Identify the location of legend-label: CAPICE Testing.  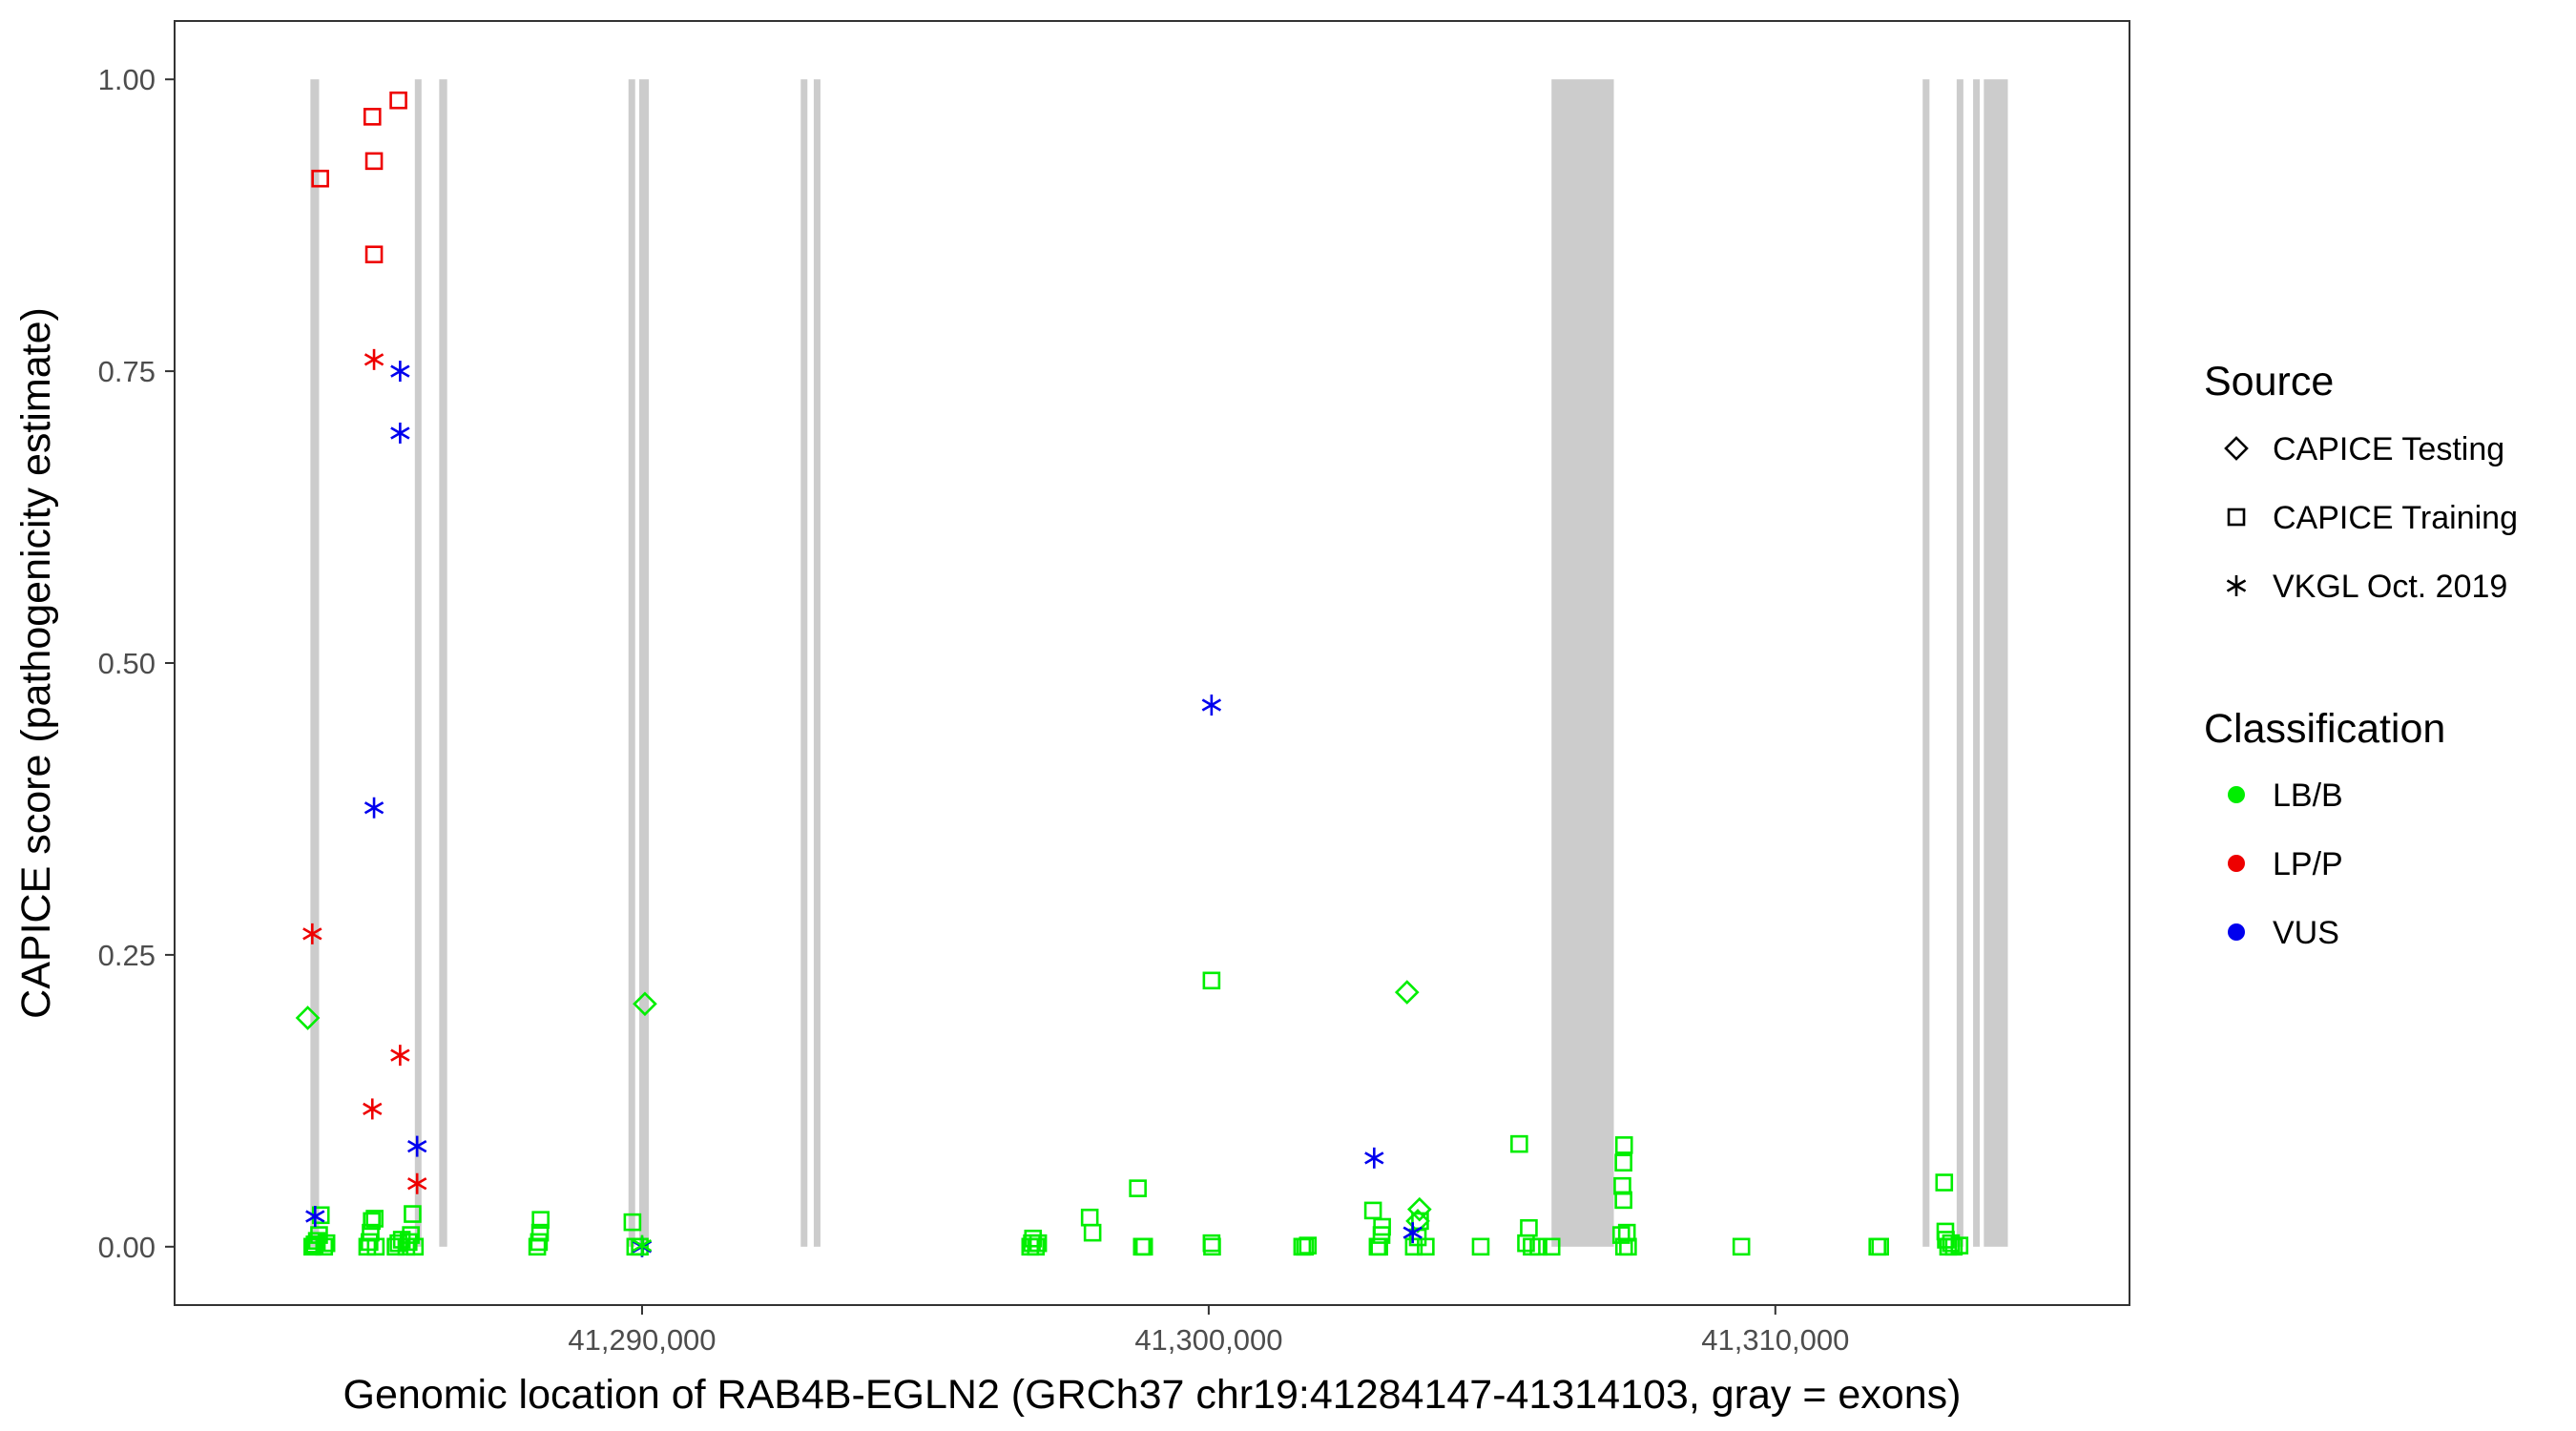
(2388, 449).